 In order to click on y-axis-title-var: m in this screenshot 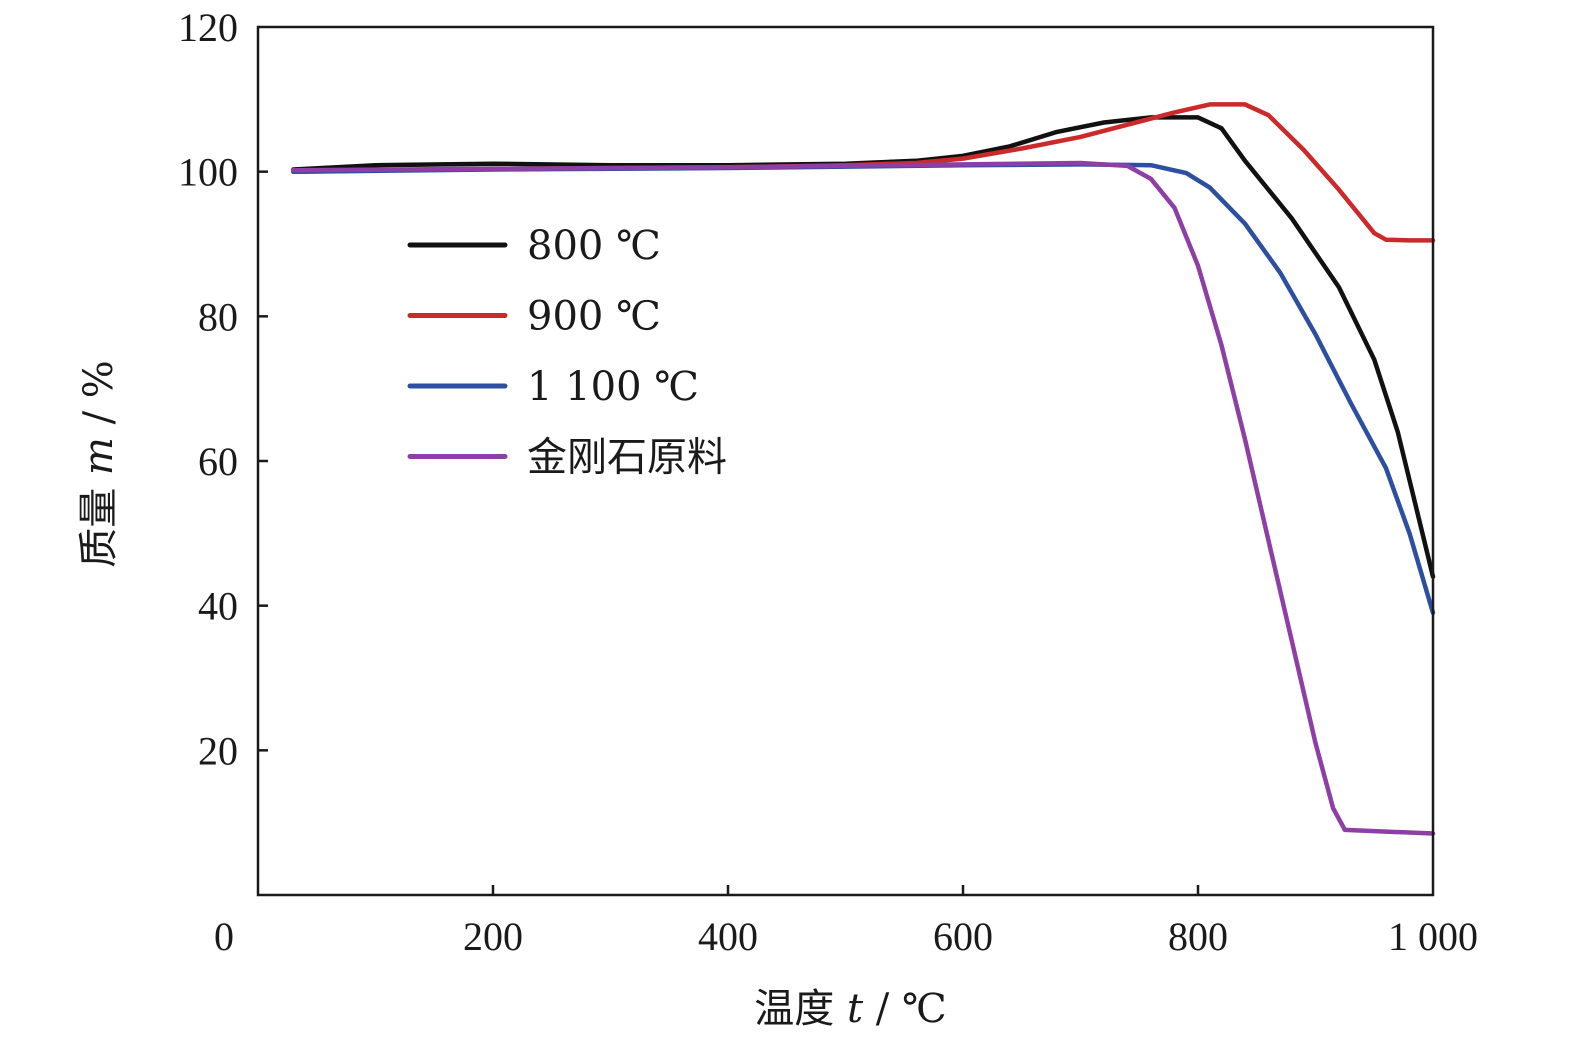, I will do `click(99, 456)`.